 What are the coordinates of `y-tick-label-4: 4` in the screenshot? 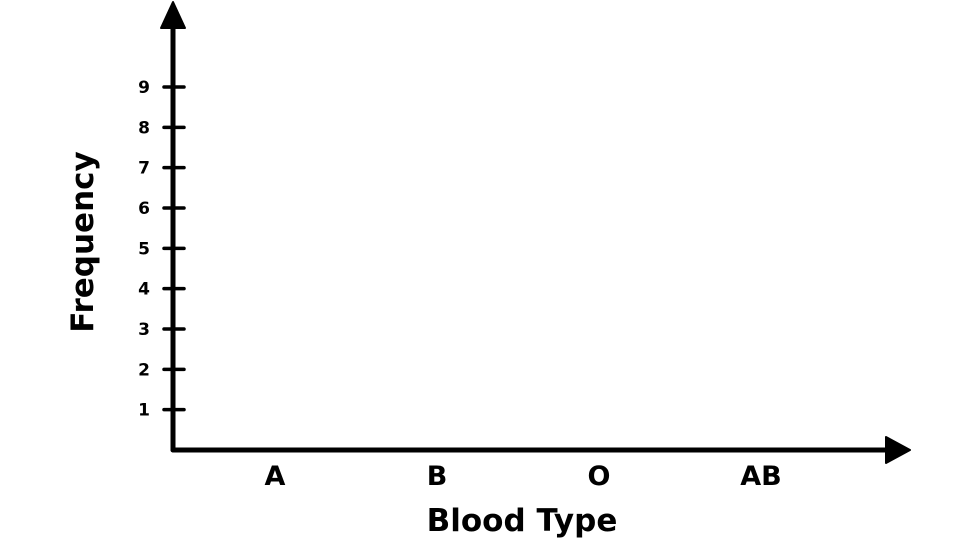 It's located at (144, 290).